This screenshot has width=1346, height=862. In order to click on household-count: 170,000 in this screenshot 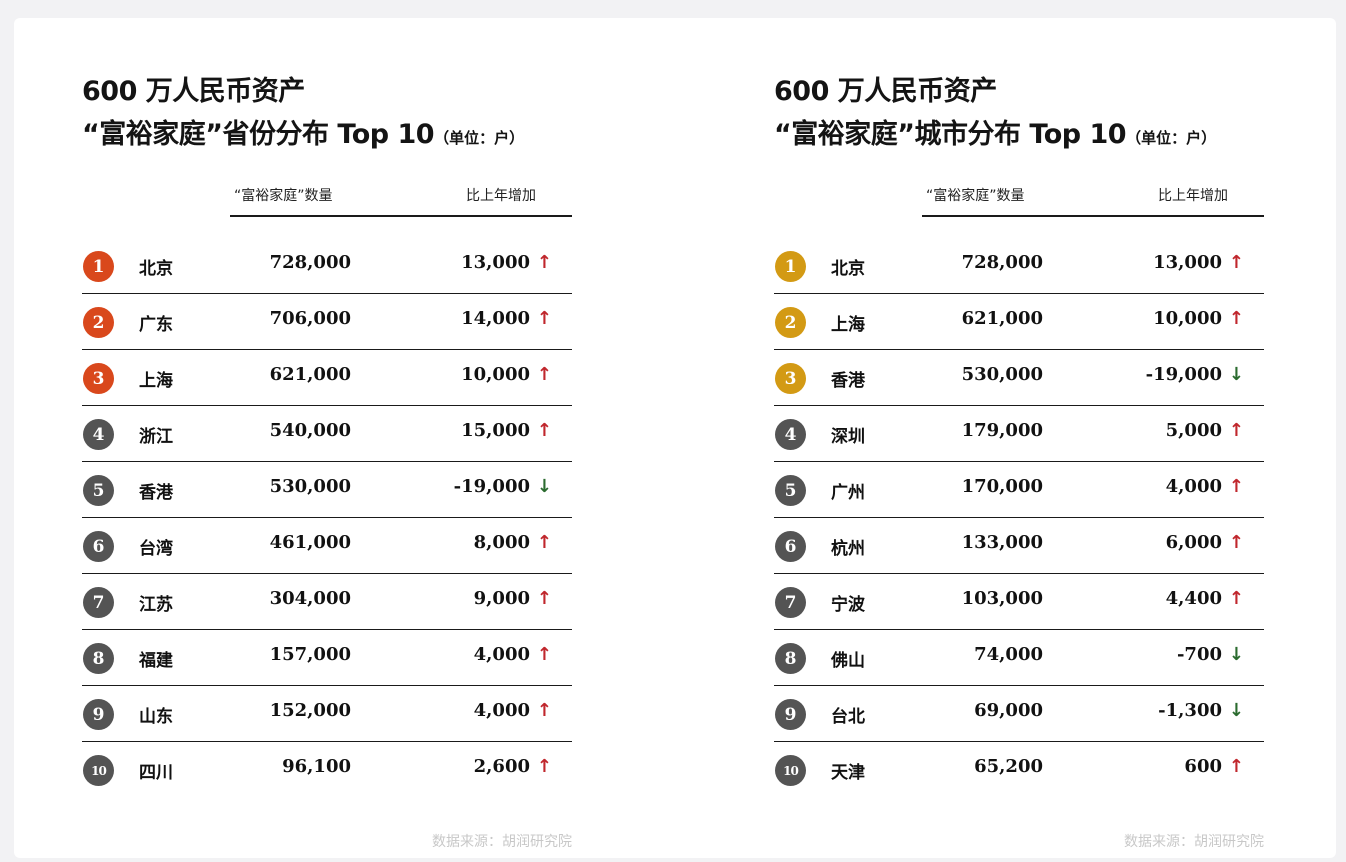, I will do `click(1002, 486)`.